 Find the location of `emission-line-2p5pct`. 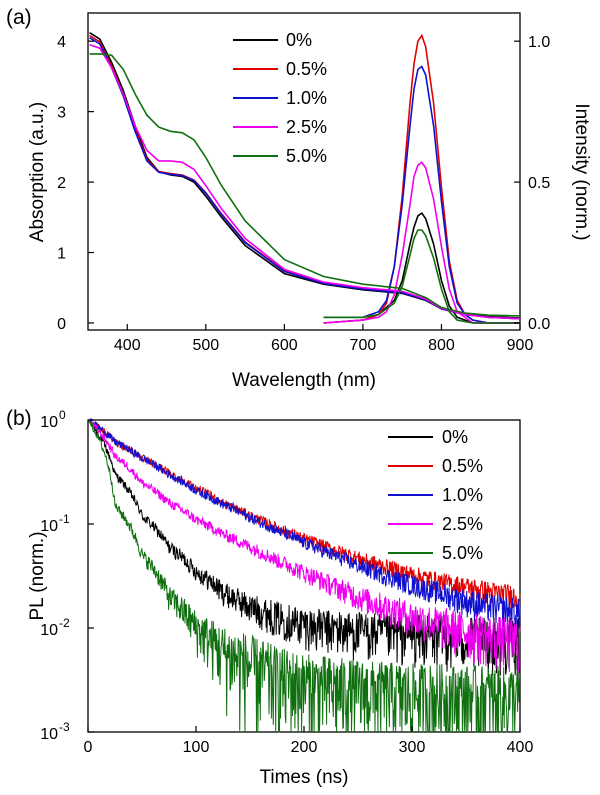

emission-line-2p5pct is located at coordinates (421, 242).